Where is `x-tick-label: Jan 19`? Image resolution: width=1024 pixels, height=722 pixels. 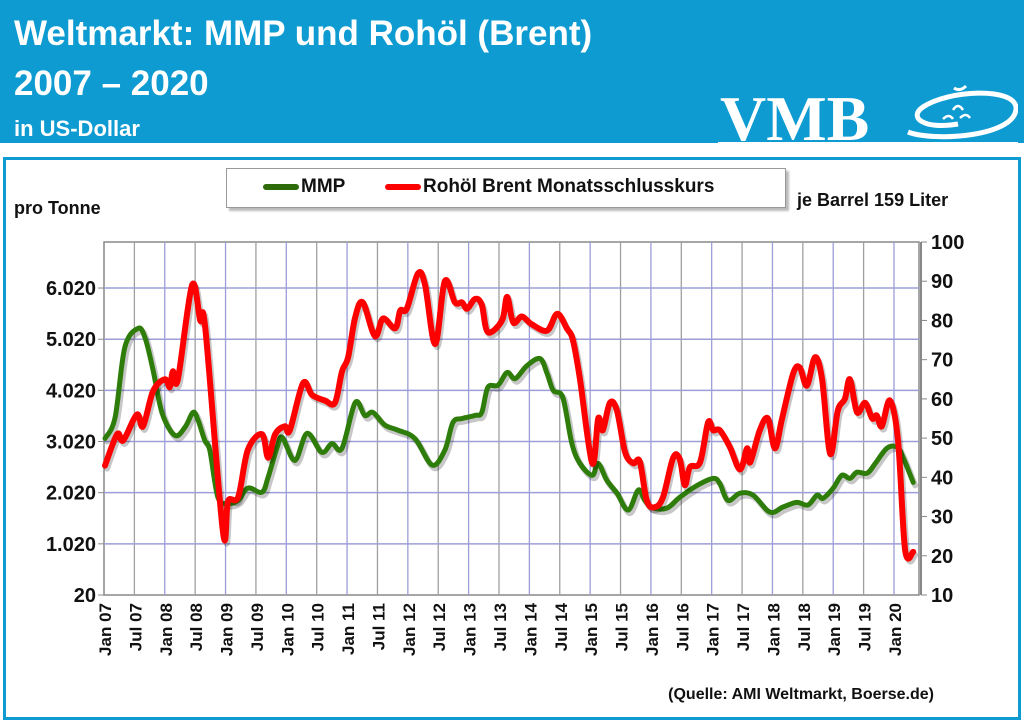
x-tick-label: Jan 19 is located at coordinates (834, 629).